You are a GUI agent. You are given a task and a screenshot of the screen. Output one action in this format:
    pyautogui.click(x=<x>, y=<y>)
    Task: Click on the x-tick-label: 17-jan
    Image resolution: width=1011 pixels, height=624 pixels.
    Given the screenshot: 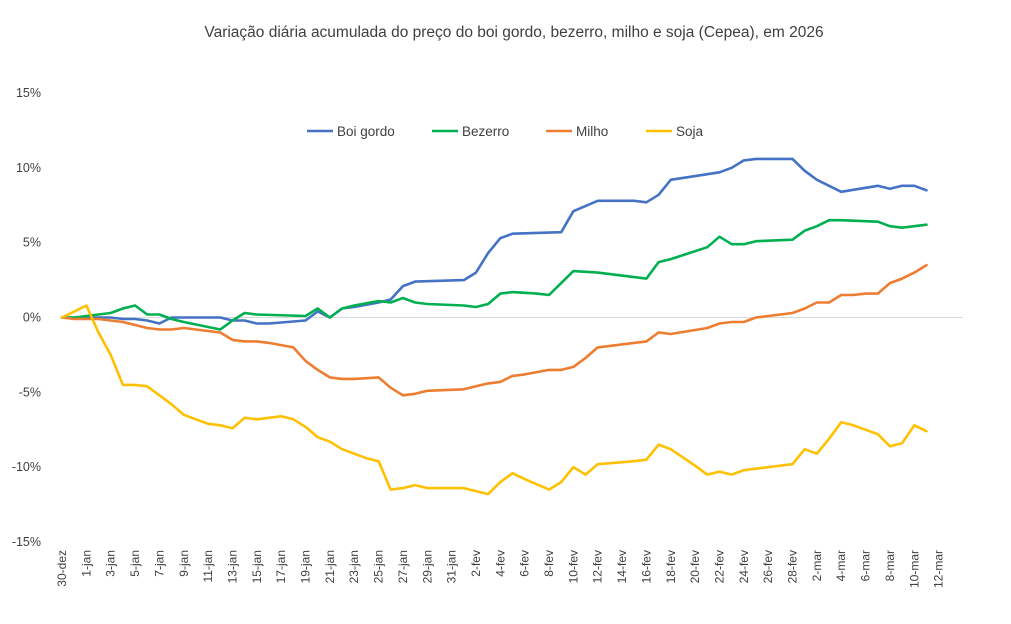 What is the action you would take?
    pyautogui.click(x=281, y=566)
    